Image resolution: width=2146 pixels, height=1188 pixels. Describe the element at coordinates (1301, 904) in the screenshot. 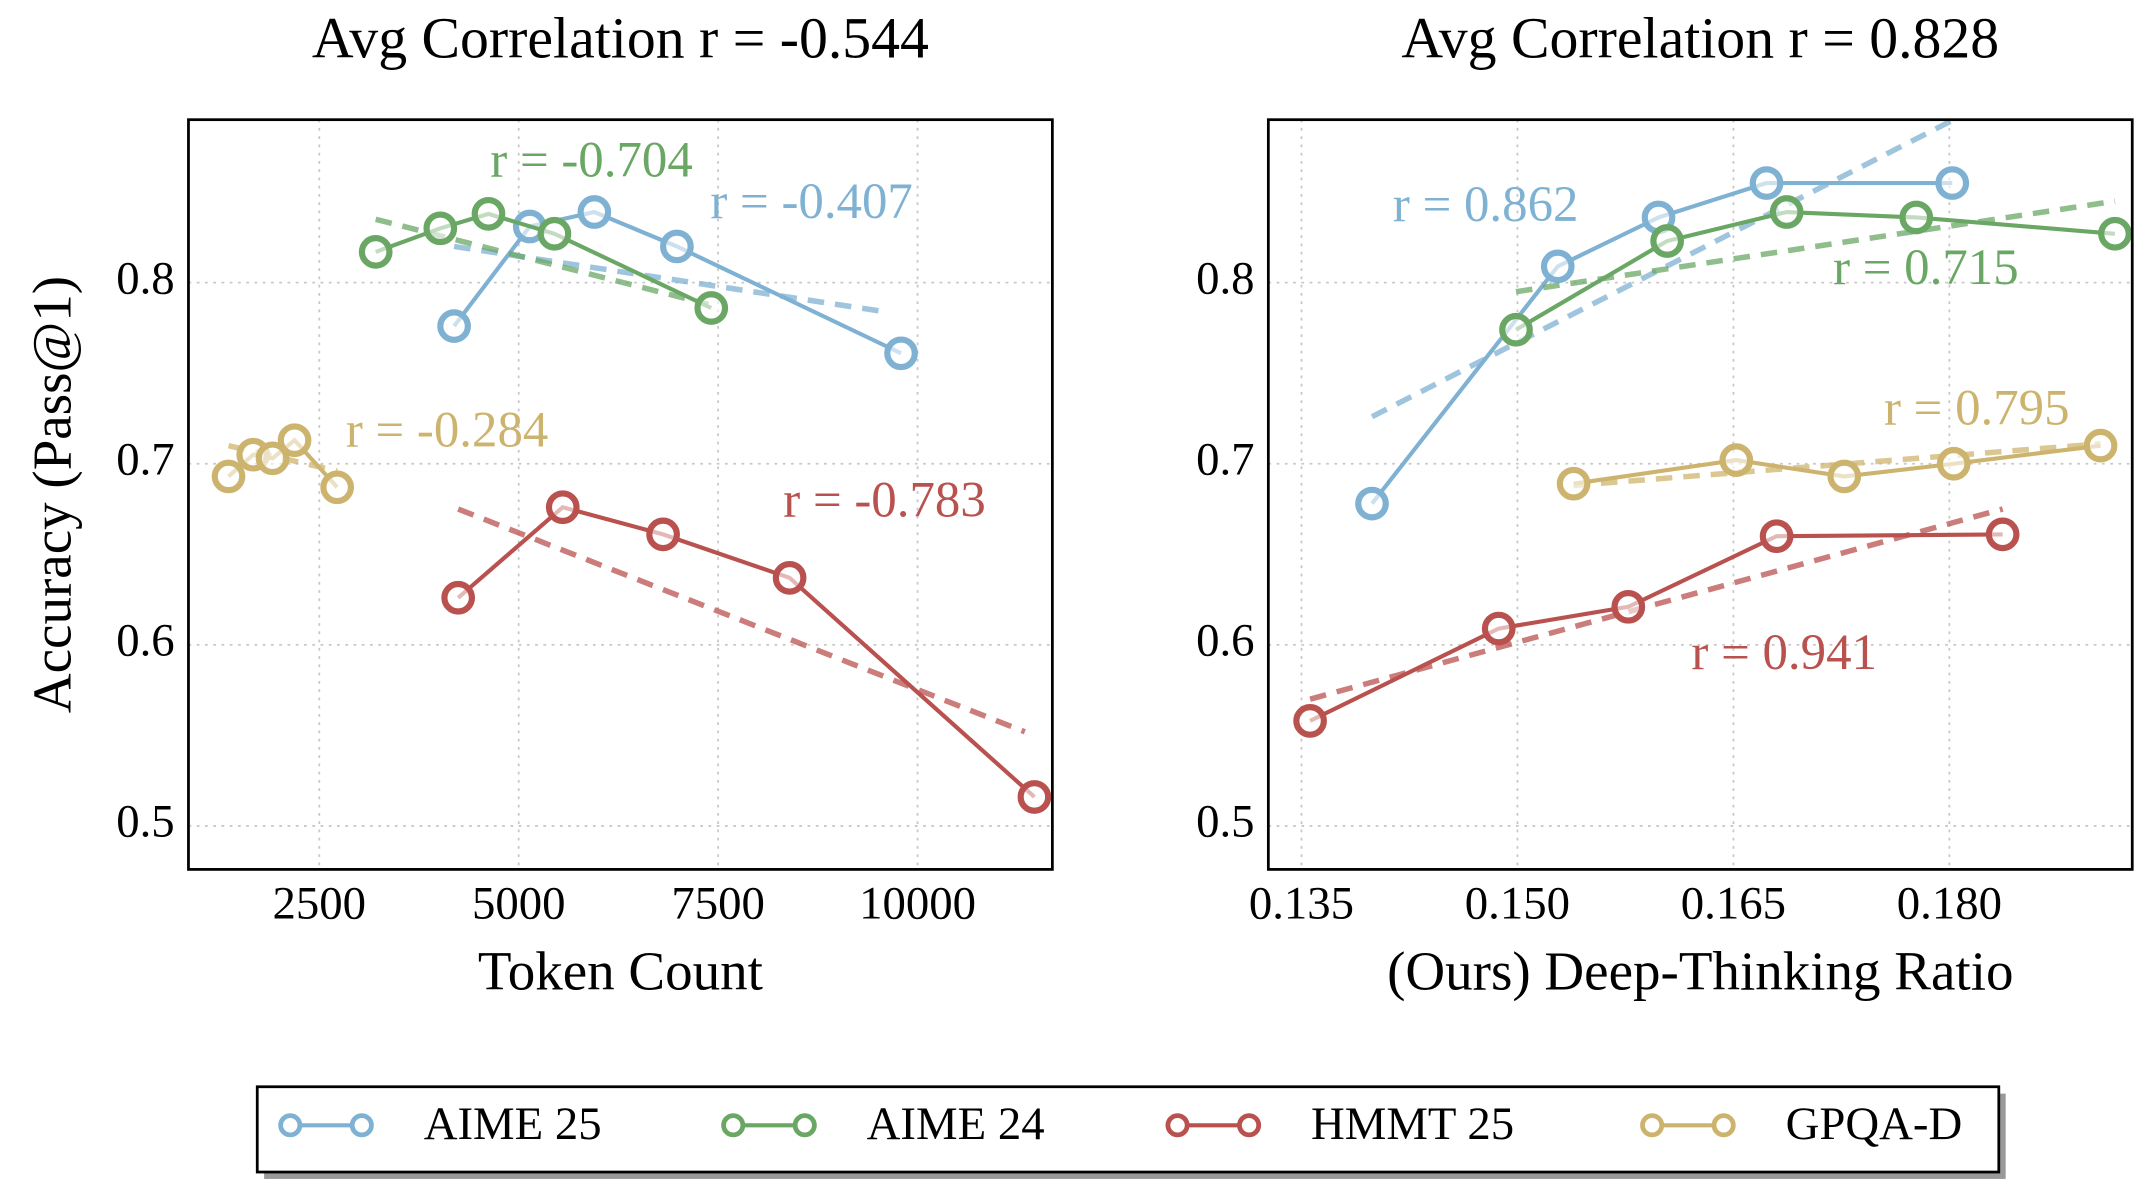

I see `x-tick-label: 0.135` at that location.